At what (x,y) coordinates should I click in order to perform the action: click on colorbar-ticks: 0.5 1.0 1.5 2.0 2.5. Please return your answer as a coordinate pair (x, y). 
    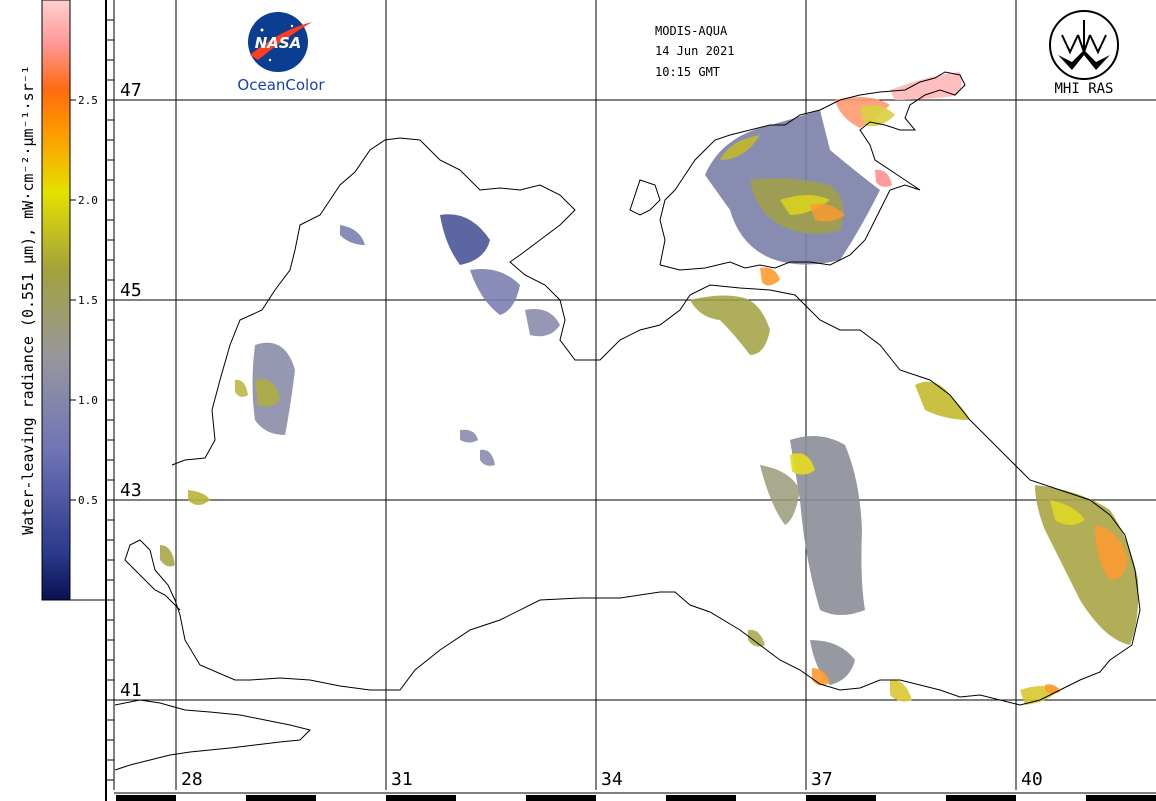
    Looking at the image, I should click on (84, 300).